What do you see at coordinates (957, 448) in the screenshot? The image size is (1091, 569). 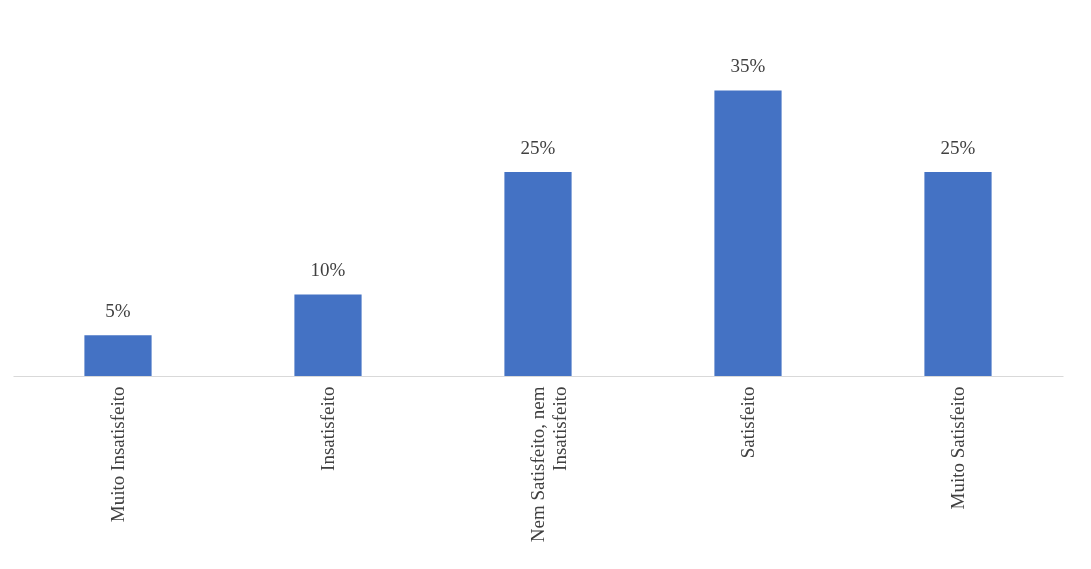 I see `x-tick-label: Muito Satisfeito` at bounding box center [957, 448].